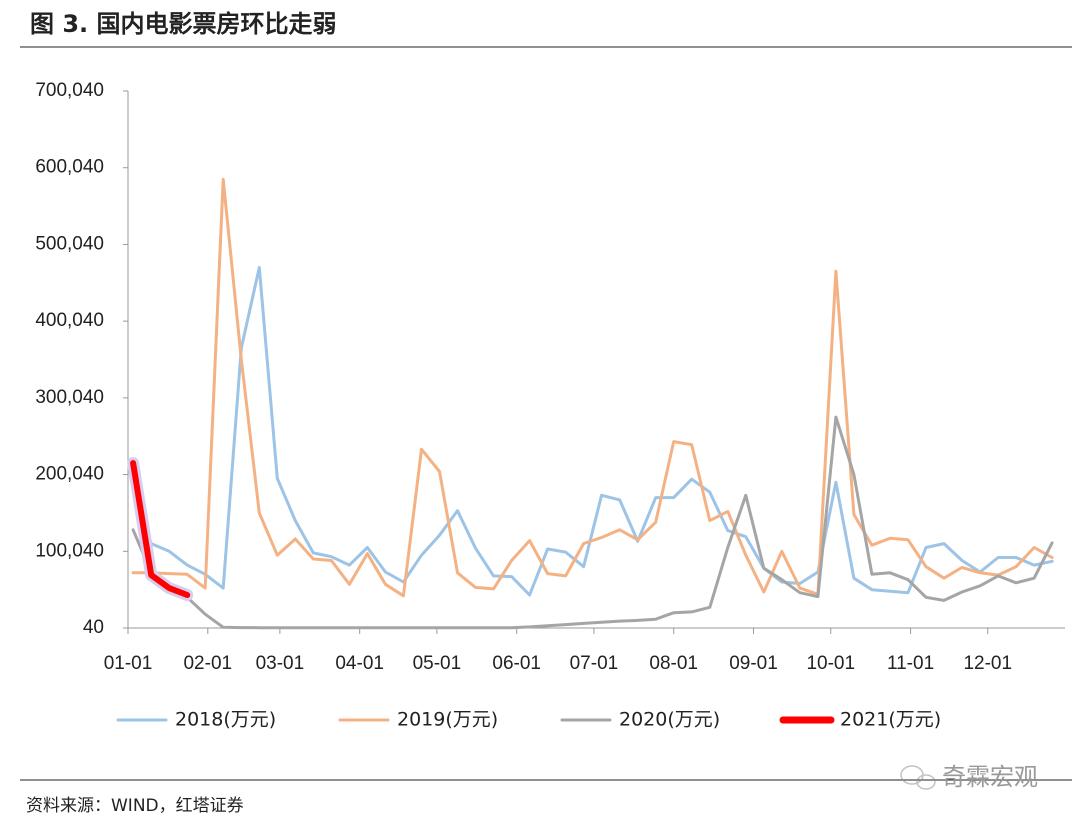  Describe the element at coordinates (918, 777) in the screenshot. I see `watermark-icon` at that location.